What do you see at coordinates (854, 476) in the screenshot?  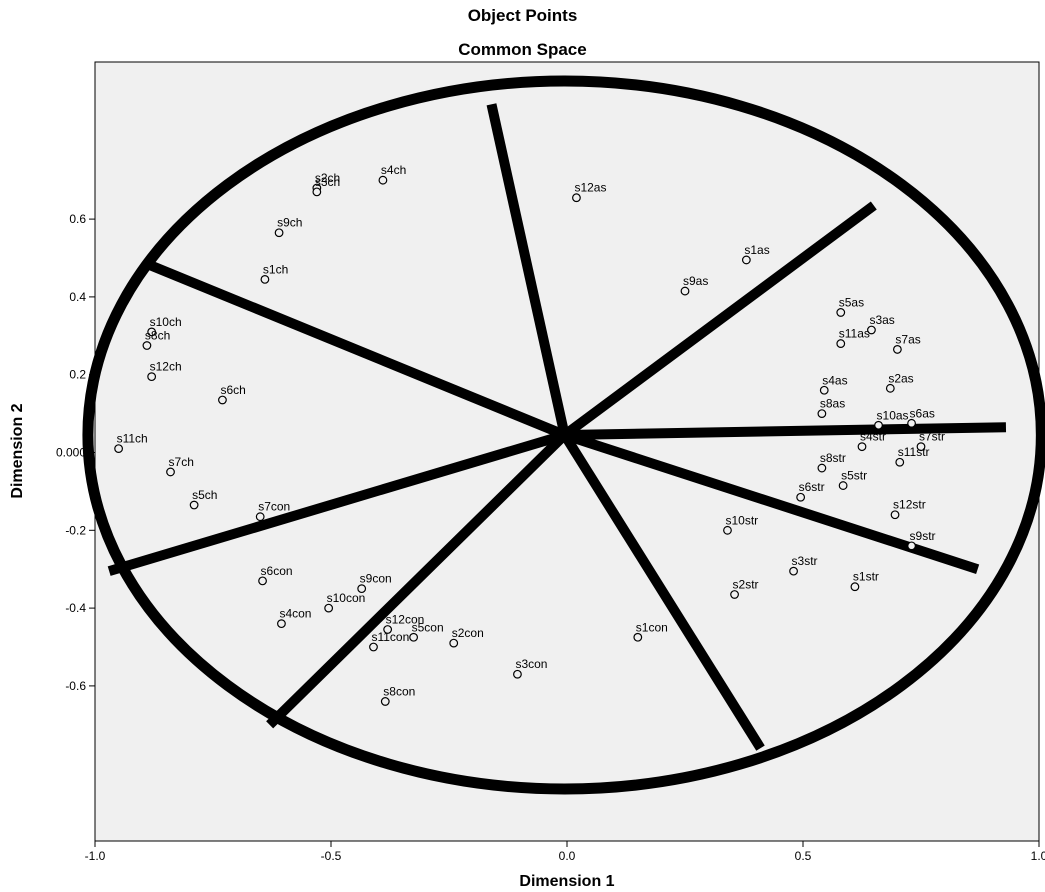 I see `point-label: s5str` at bounding box center [854, 476].